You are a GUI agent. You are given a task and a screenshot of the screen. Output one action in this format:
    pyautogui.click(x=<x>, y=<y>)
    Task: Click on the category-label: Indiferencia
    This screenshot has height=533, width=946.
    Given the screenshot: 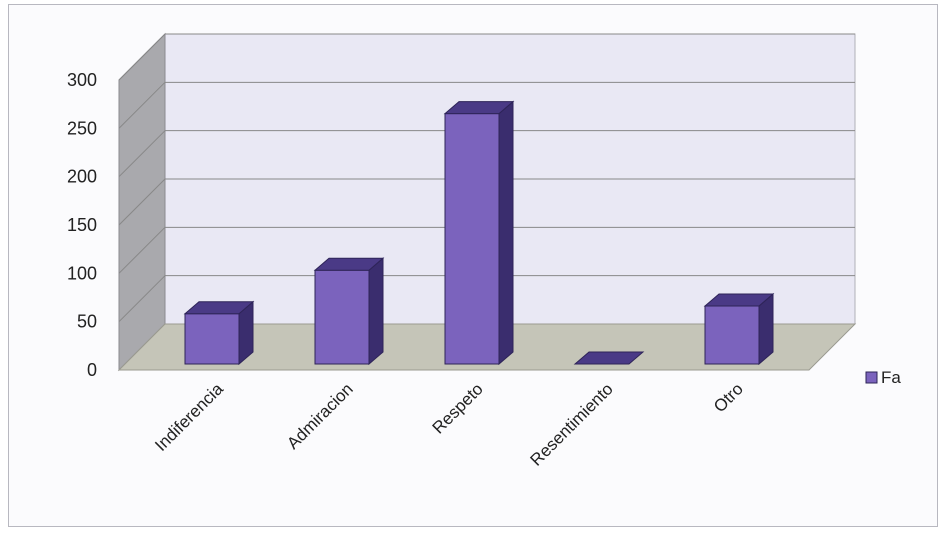 What is the action you would take?
    pyautogui.click(x=189, y=417)
    